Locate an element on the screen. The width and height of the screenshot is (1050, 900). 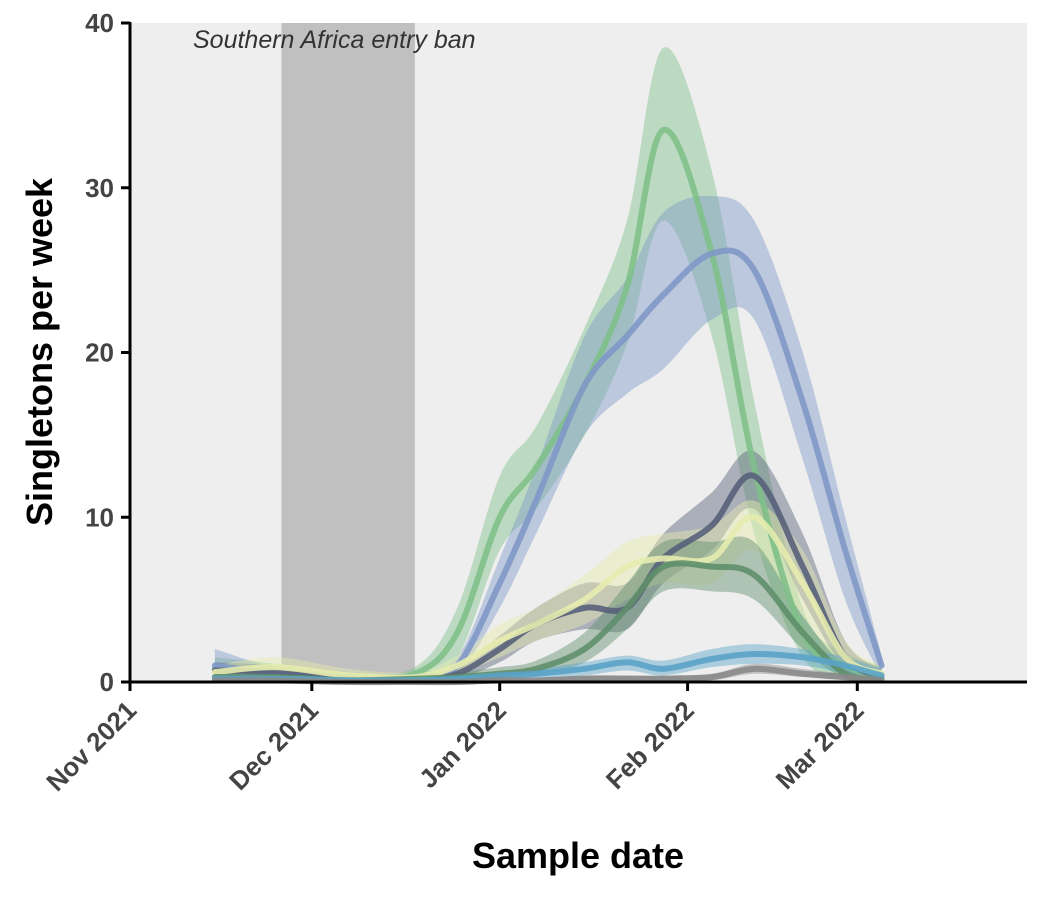
x-tick-label: Jan 2022 is located at coordinates (462, 744).